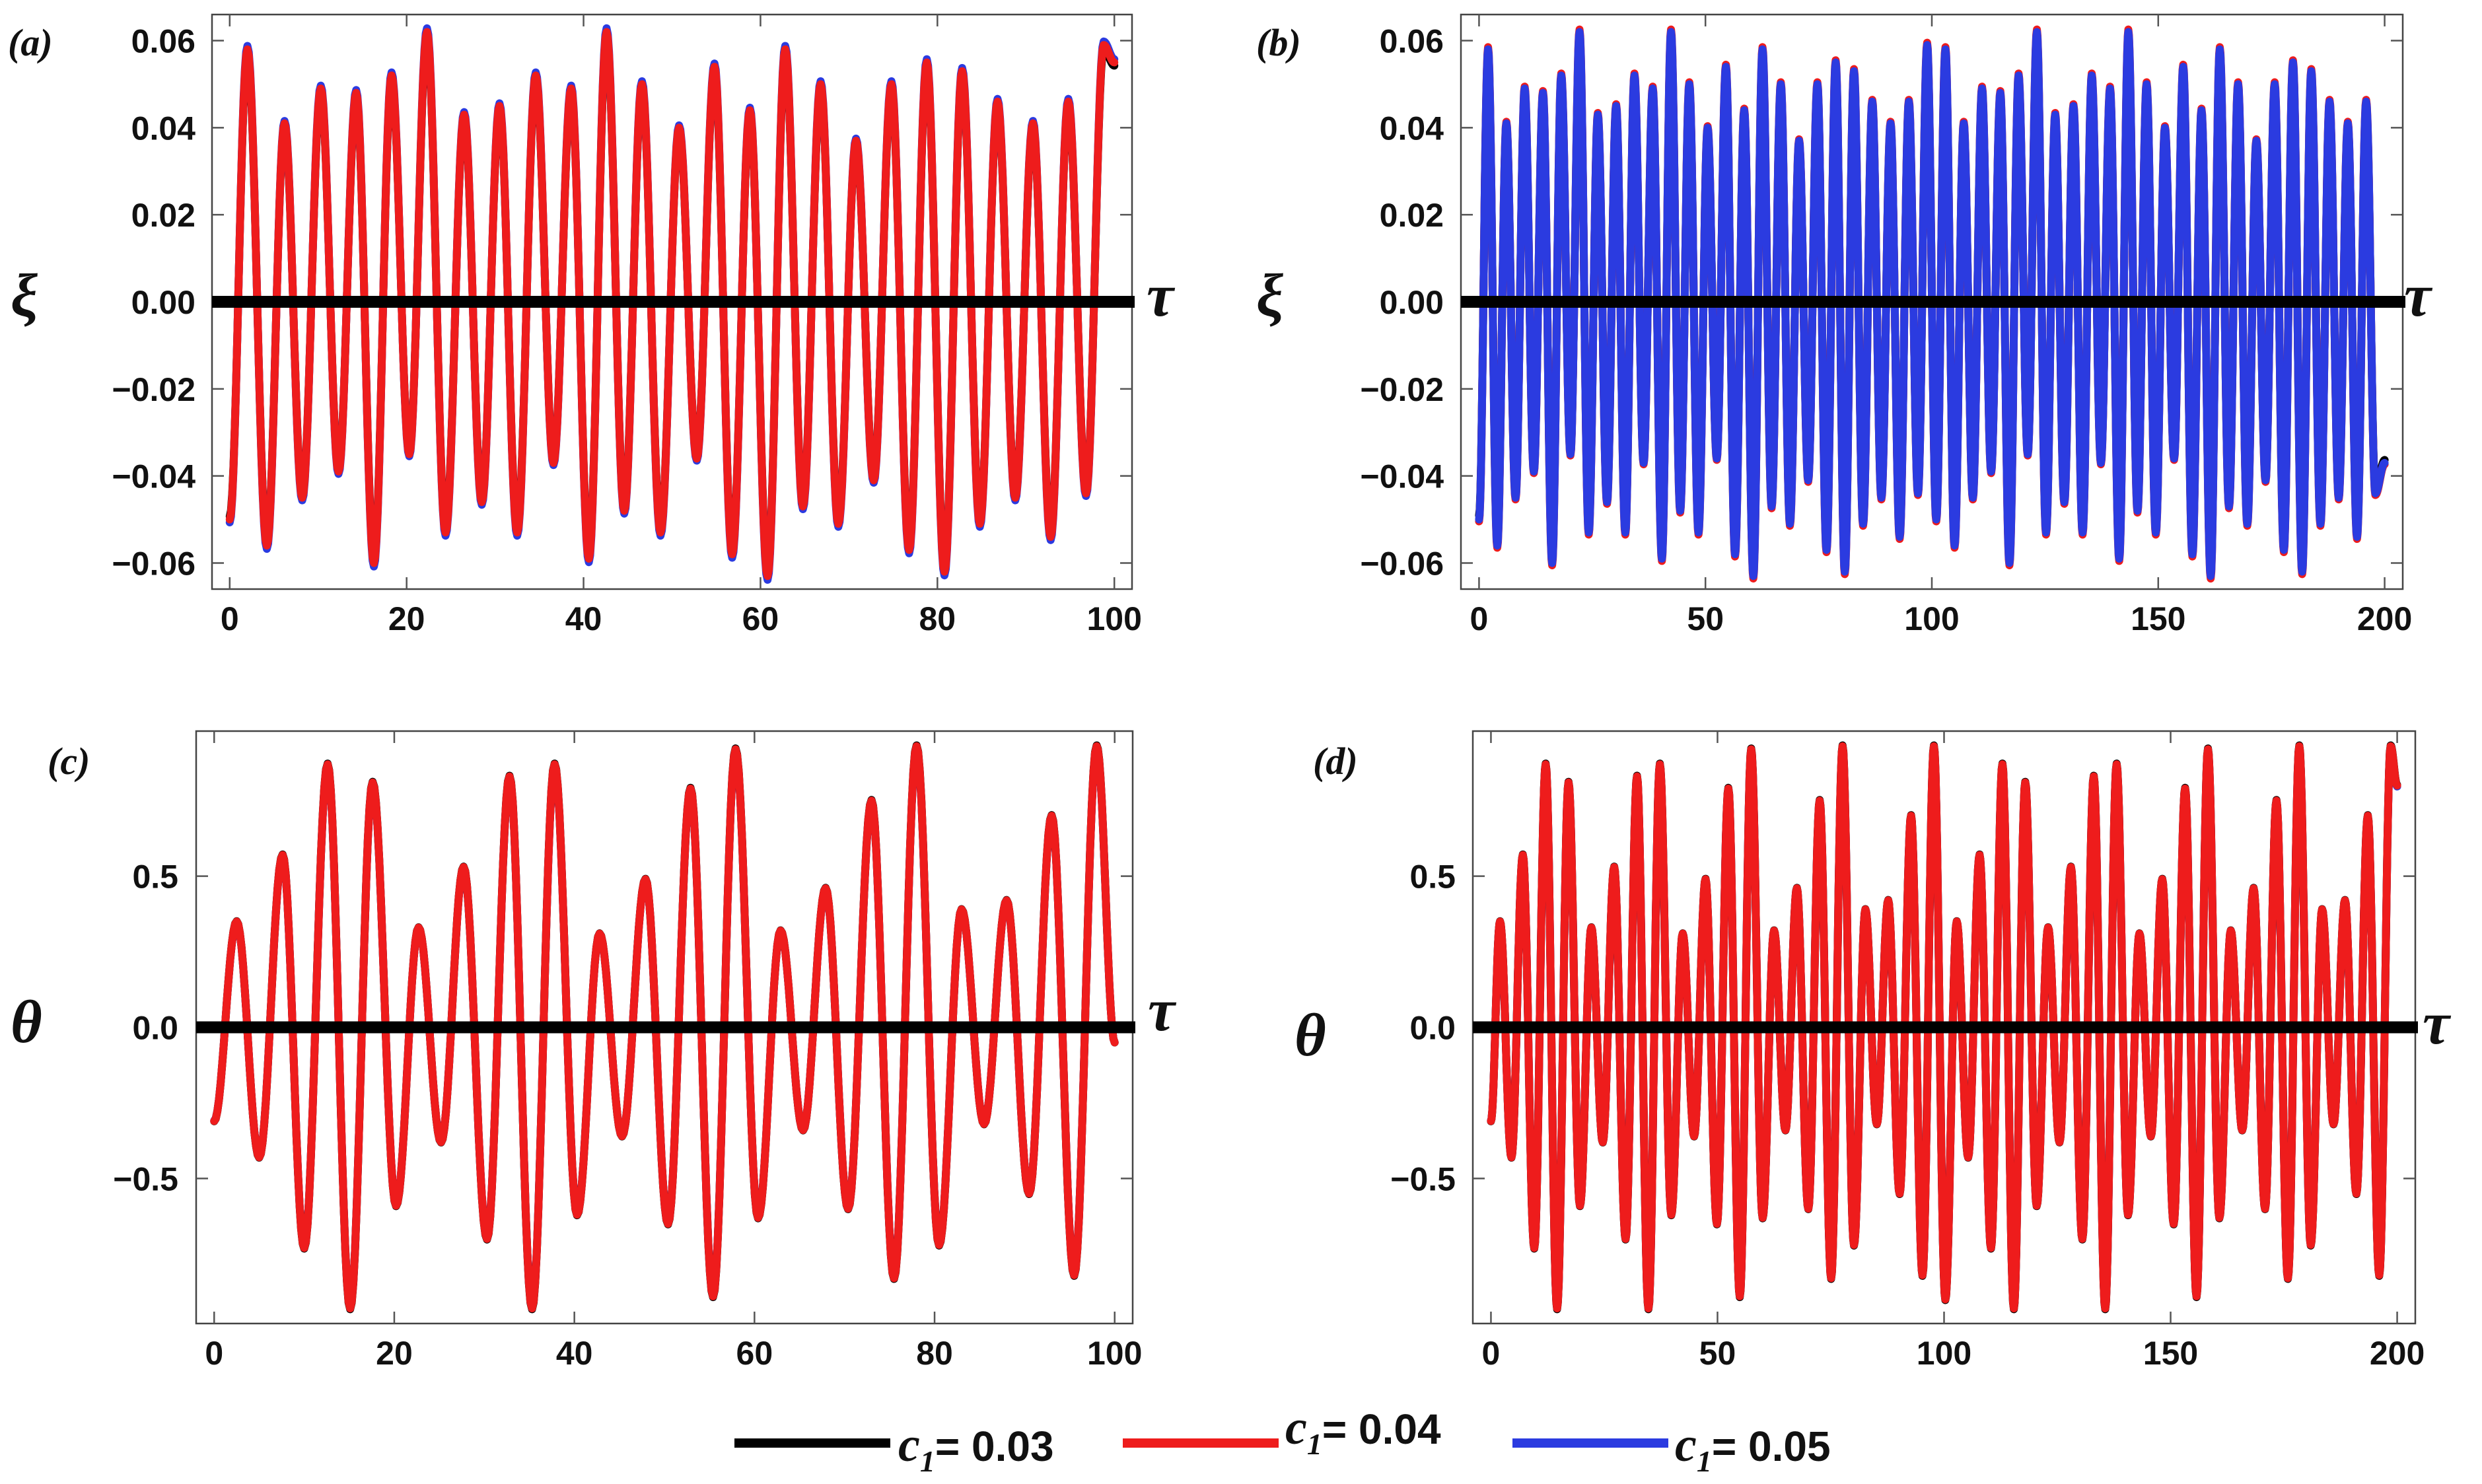 Image resolution: width=2482 pixels, height=1484 pixels. Describe the element at coordinates (1363, 1431) in the screenshot. I see `legend-label-c1-0.04: c1= 0.04` at that location.